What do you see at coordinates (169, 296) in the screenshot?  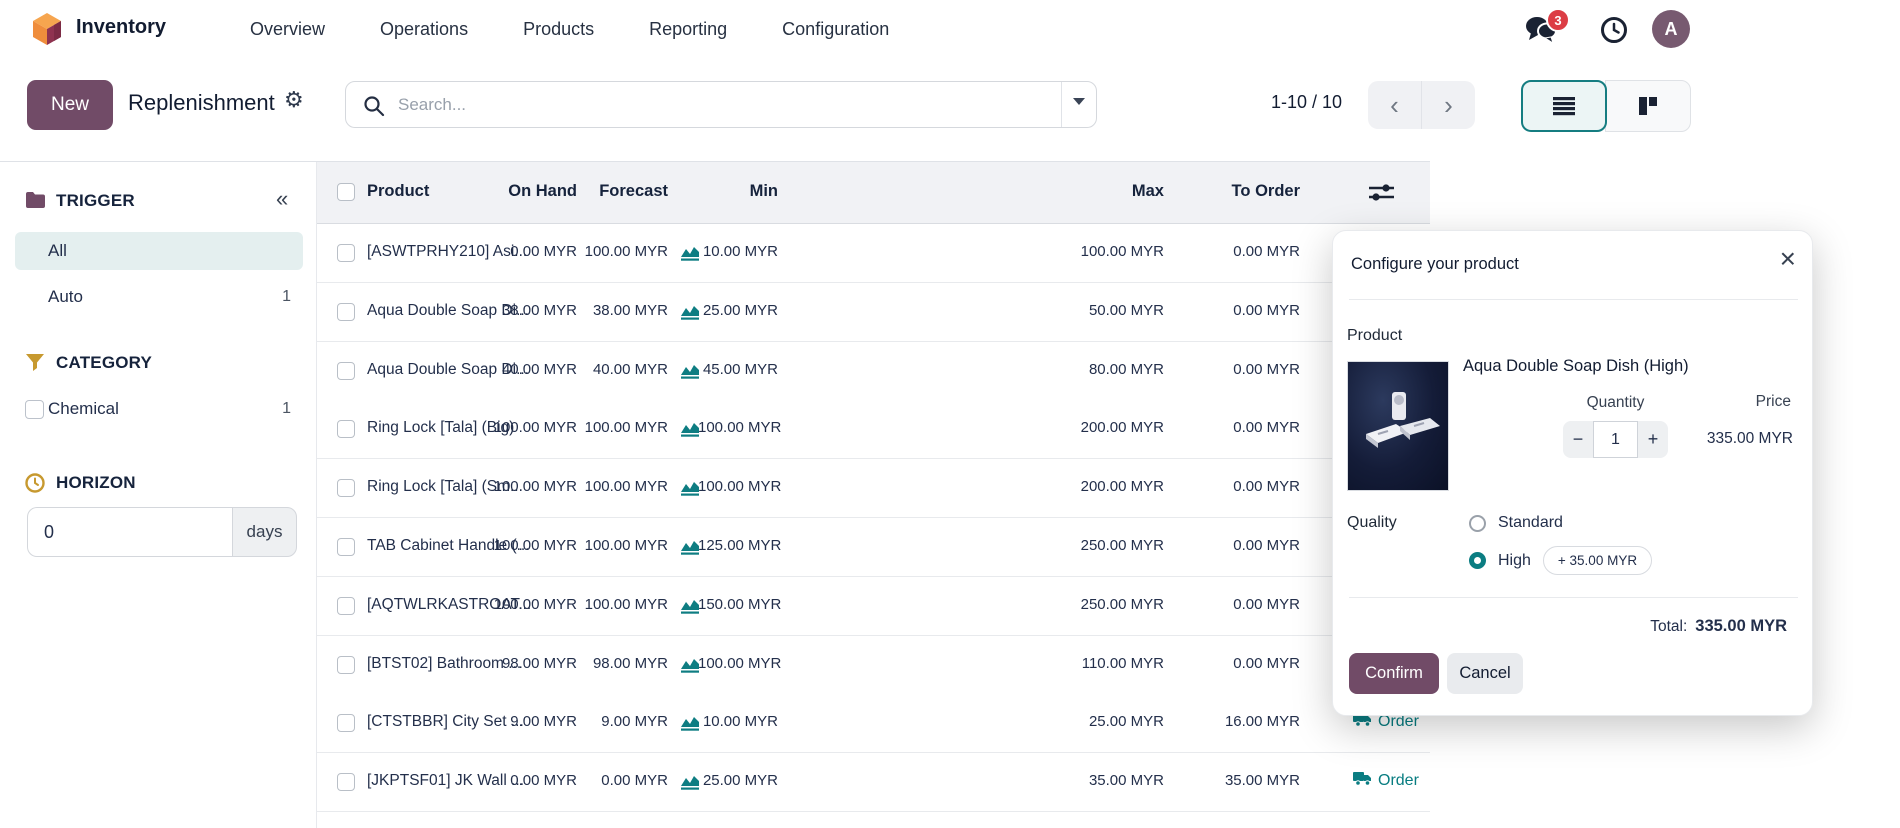 I see `filter-trigger-auto: Auto 1` at bounding box center [169, 296].